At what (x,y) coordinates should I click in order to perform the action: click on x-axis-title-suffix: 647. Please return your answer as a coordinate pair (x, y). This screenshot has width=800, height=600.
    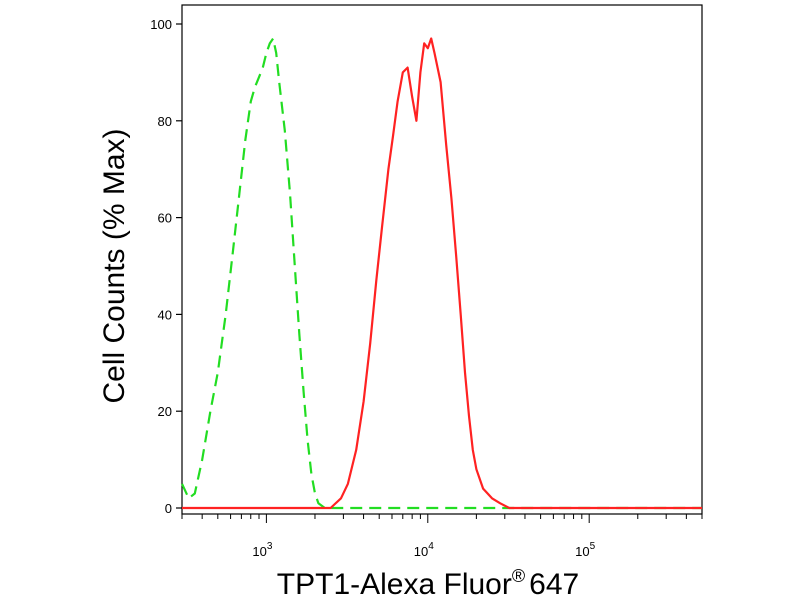
    Looking at the image, I should click on (554, 584).